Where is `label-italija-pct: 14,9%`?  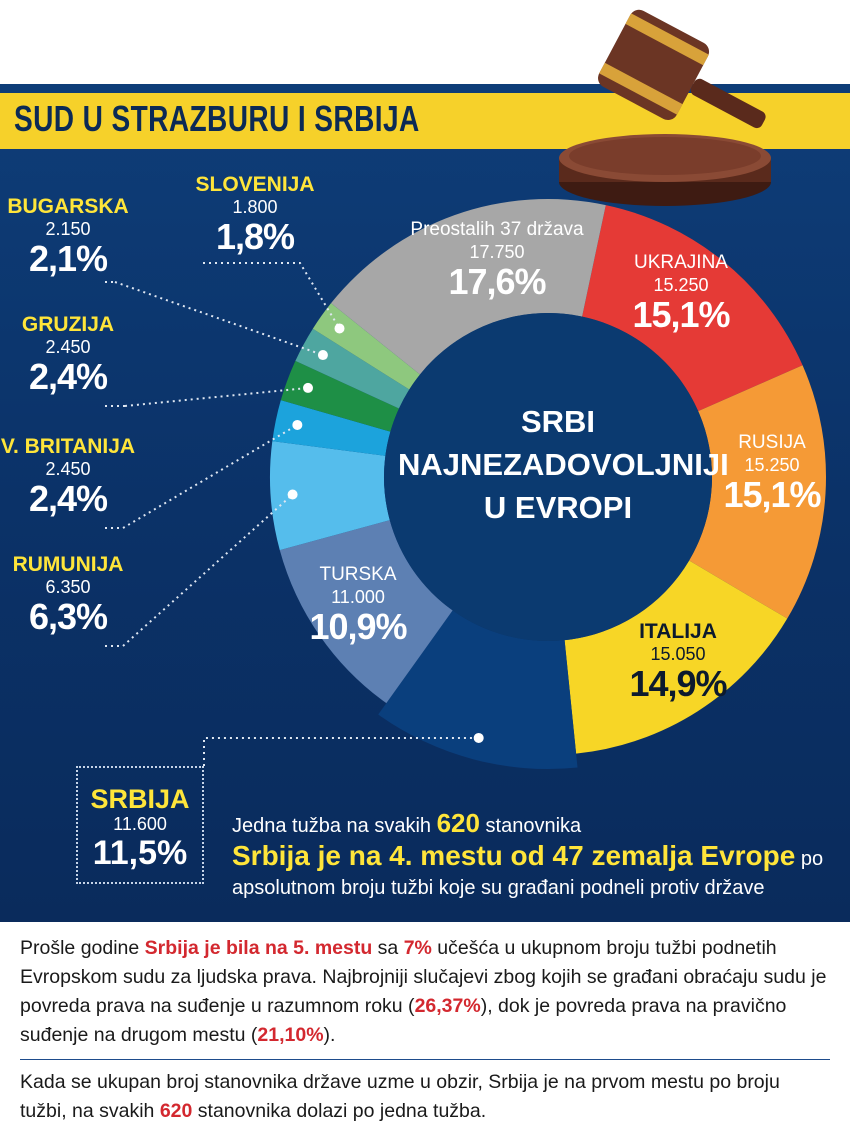 label-italija-pct: 14,9% is located at coordinates (678, 683).